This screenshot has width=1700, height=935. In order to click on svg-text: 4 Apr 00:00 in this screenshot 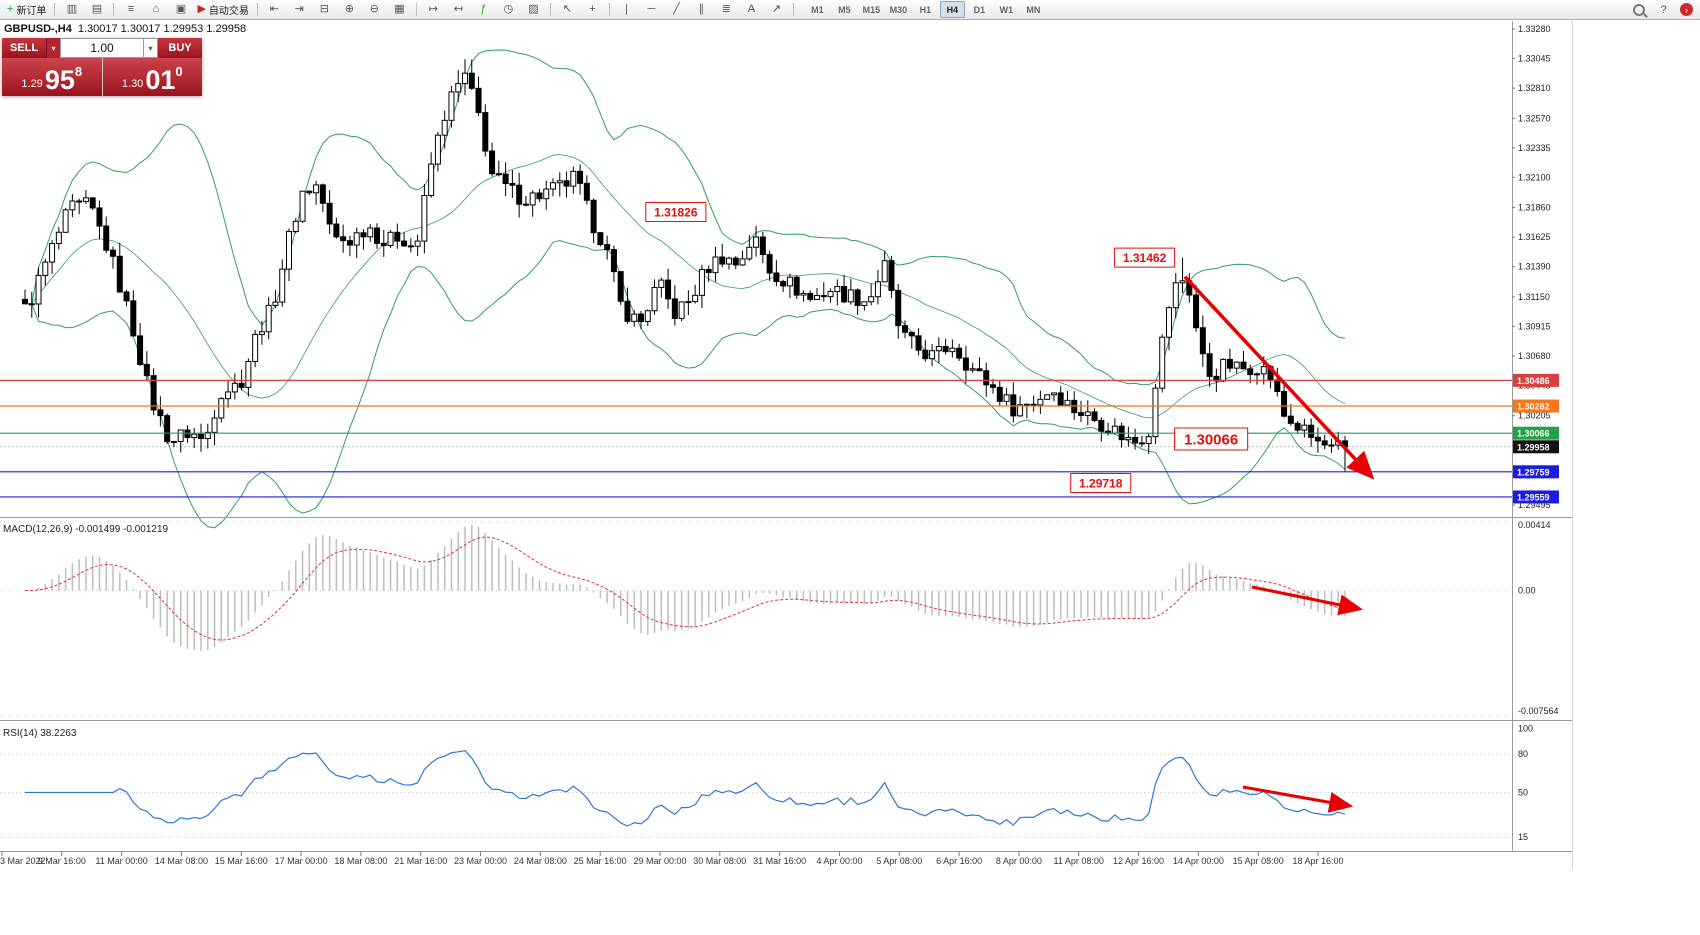, I will do `click(839, 861)`.